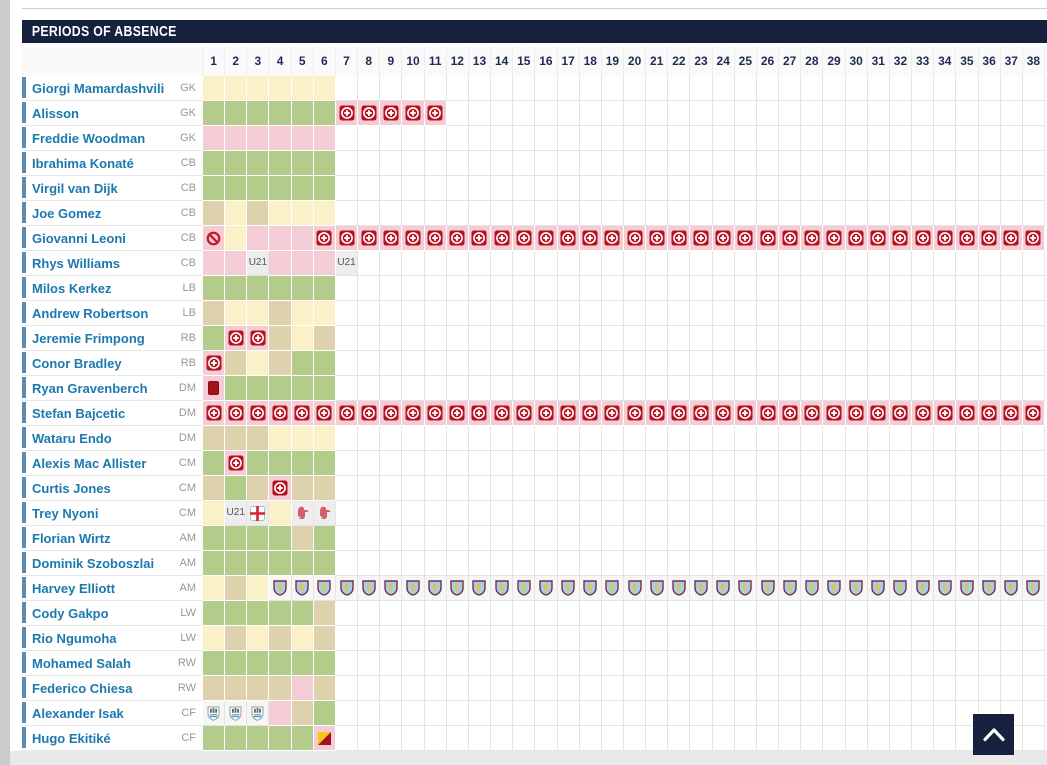  Describe the element at coordinates (112, 613) in the screenshot. I see `player-name-cell: Cody Gakpo LW` at that location.